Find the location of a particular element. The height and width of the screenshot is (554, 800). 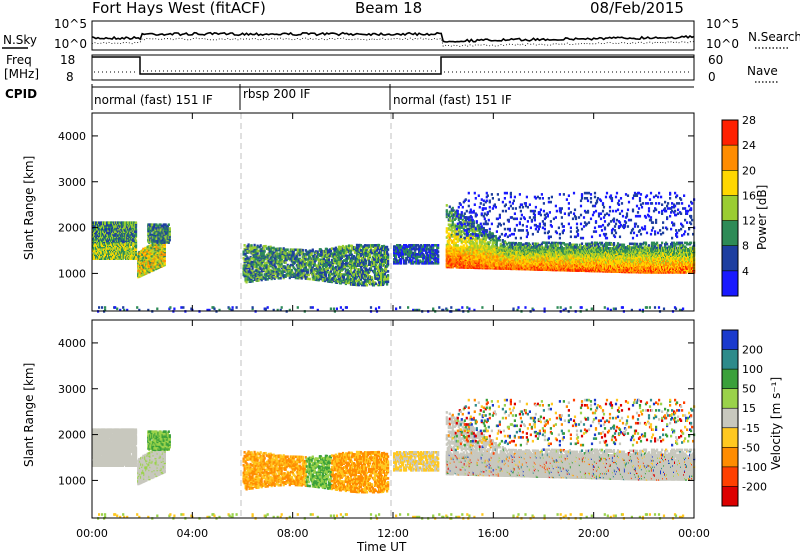

date-label: 08/Feb/2015 is located at coordinates (637, 8).